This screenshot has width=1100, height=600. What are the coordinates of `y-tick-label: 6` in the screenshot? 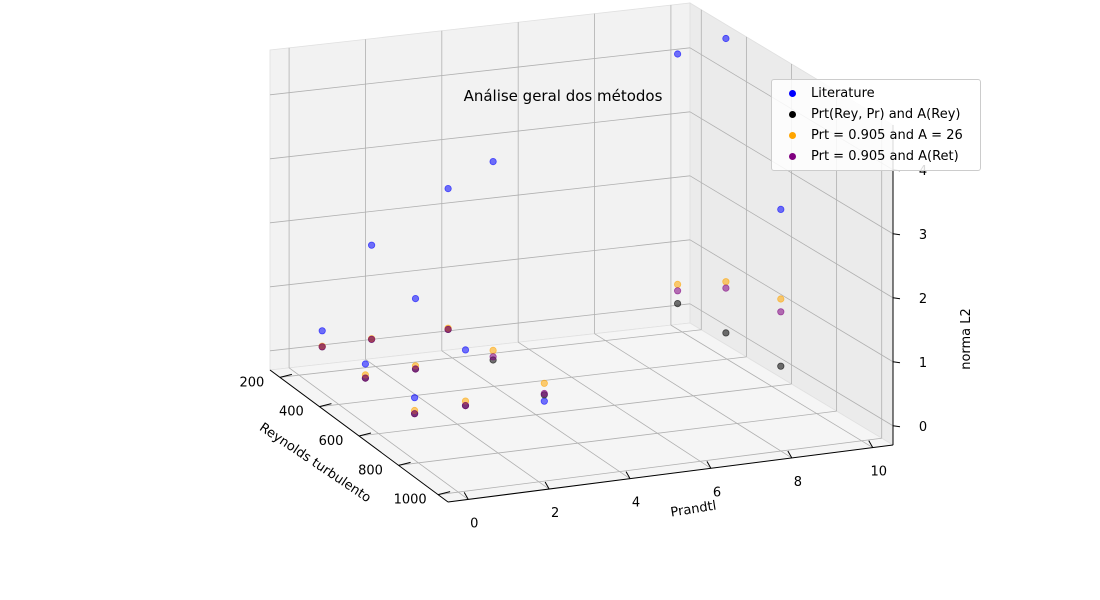 It's located at (717, 492).